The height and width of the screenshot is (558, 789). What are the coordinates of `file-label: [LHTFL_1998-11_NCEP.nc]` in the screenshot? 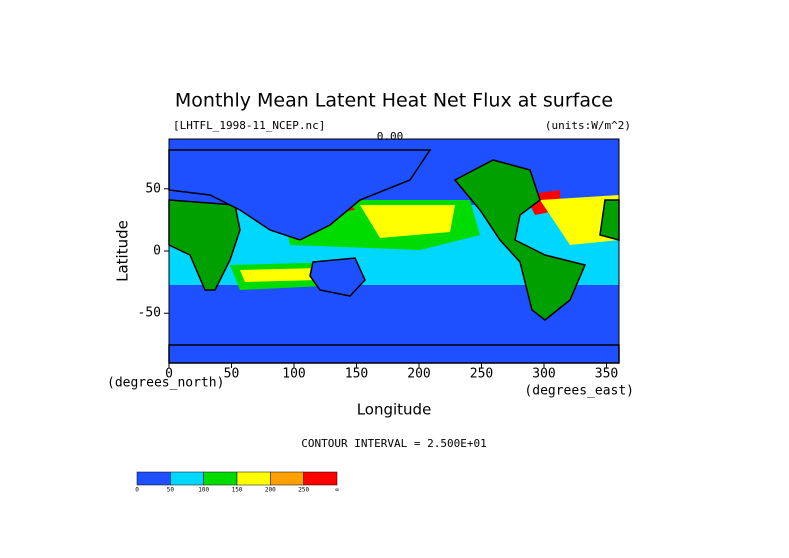 It's located at (249, 125).